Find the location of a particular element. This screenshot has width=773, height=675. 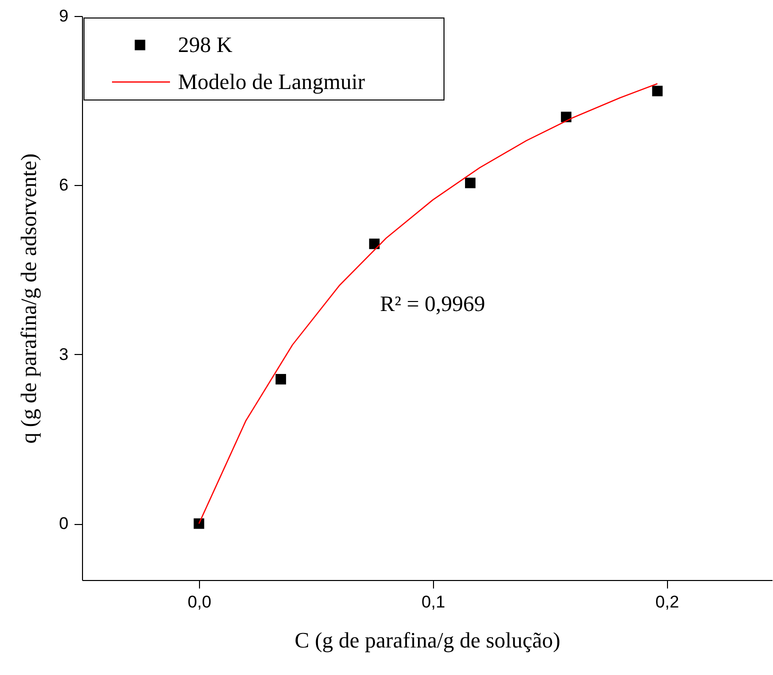

y-tick-label: 9 is located at coordinates (63, 16).